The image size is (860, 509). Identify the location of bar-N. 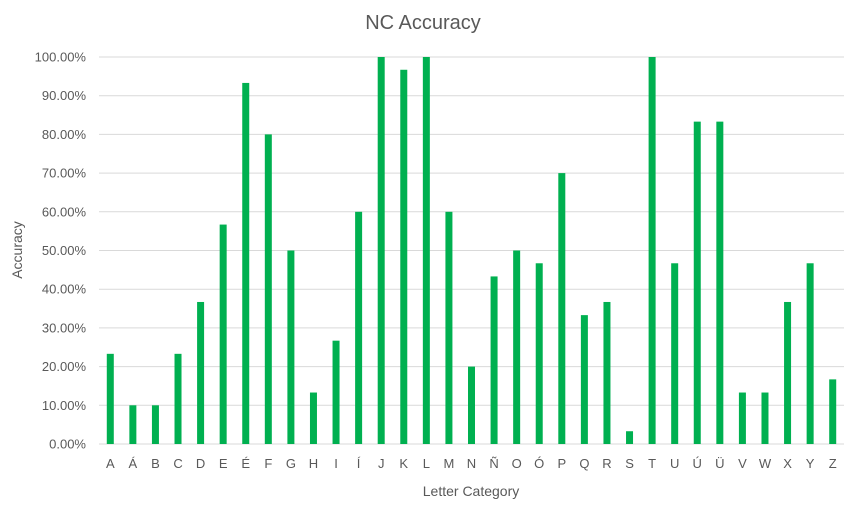
(471, 405).